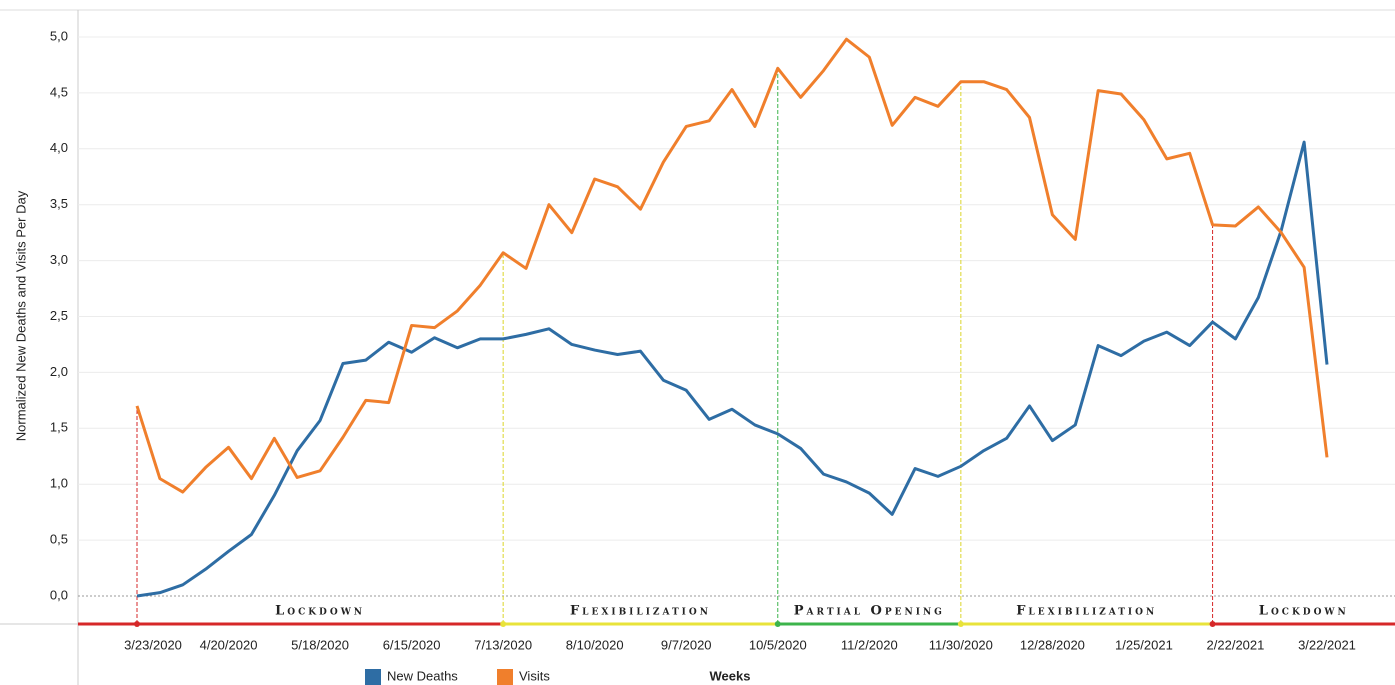  I want to click on x-tick-label: 2/22/2021, so click(1236, 644).